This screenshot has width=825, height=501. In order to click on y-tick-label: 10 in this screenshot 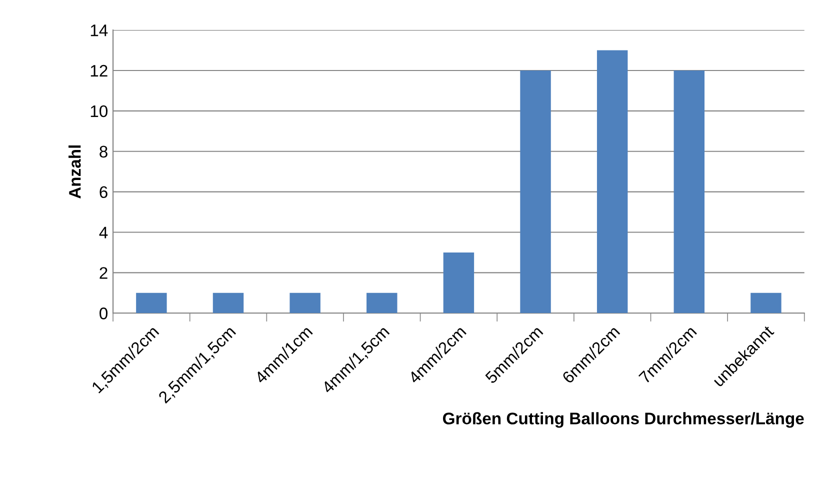, I will do `click(99, 111)`.